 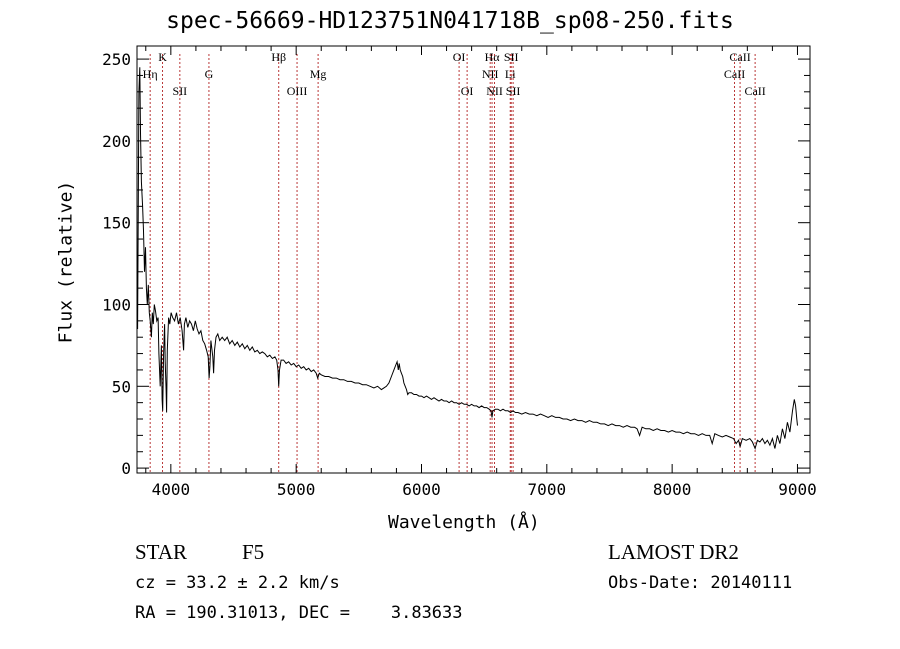 I want to click on x-tick-label: 7000, so click(x=547, y=489).